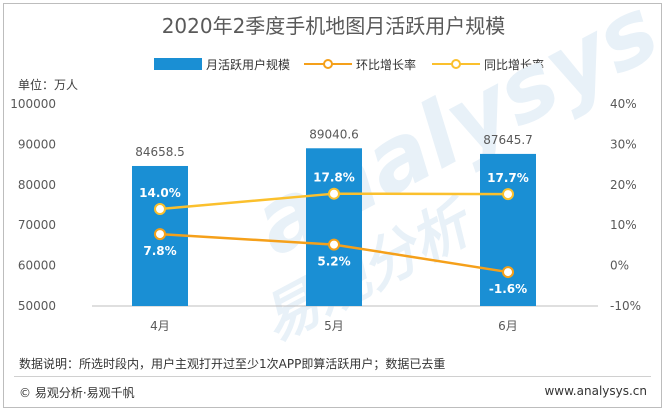  Describe the element at coordinates (248, 65) in the screenshot. I see `legend-label-bar: 月活跃用户规模` at that location.